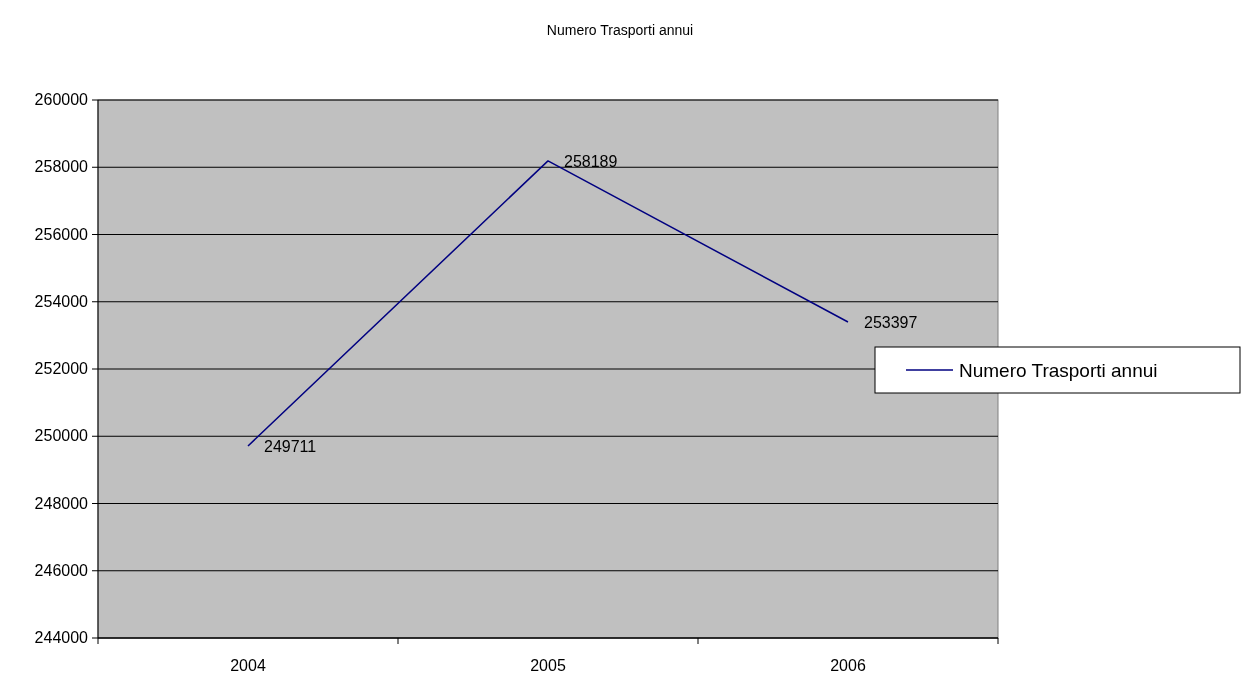 The image size is (1242, 679). Describe the element at coordinates (891, 323) in the screenshot. I see `data-label: 253397` at that location.